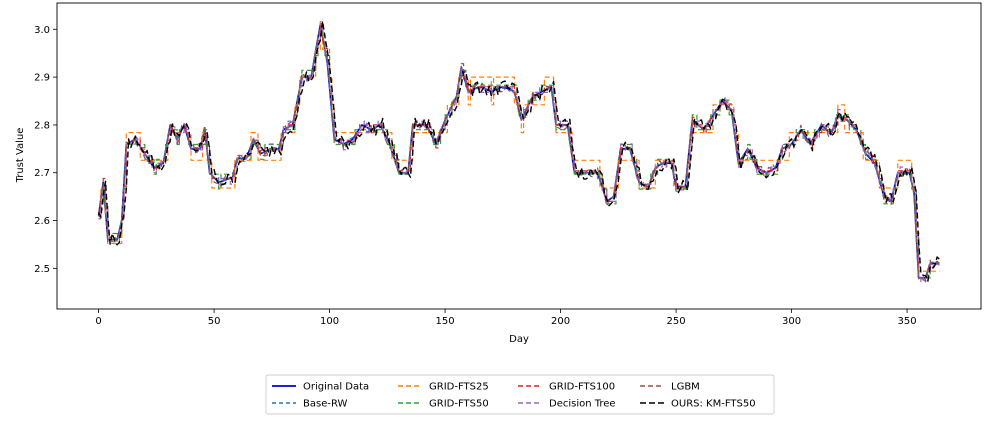  Describe the element at coordinates (685, 387) in the screenshot. I see `legend-label: LGBM` at that location.